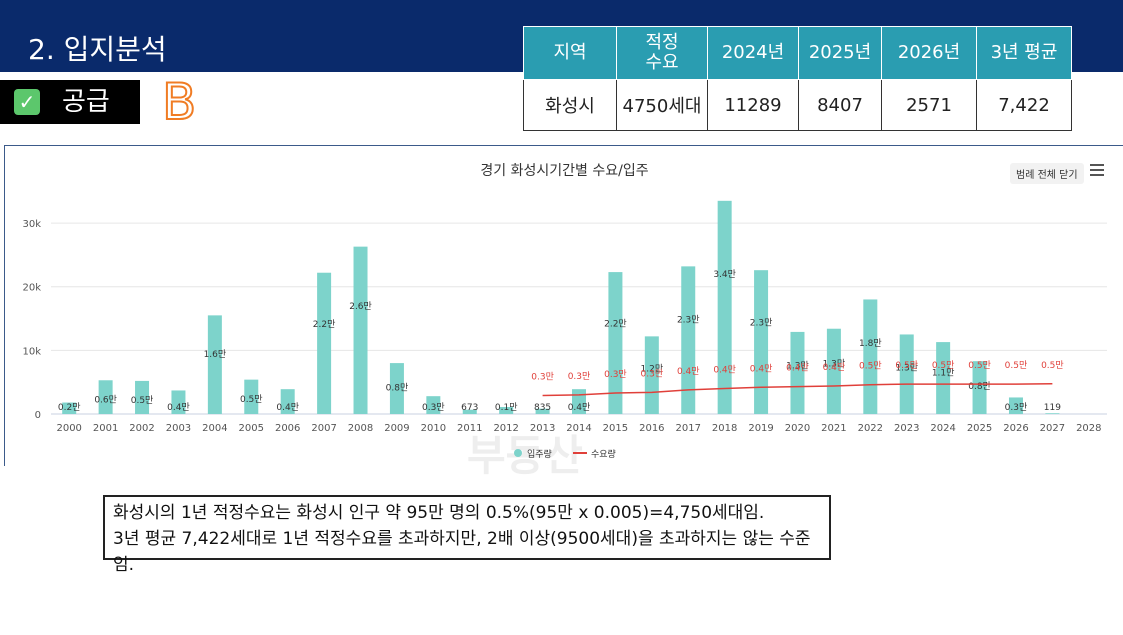  Describe the element at coordinates (178, 428) in the screenshot. I see `x-tick-label: 2003` at that location.